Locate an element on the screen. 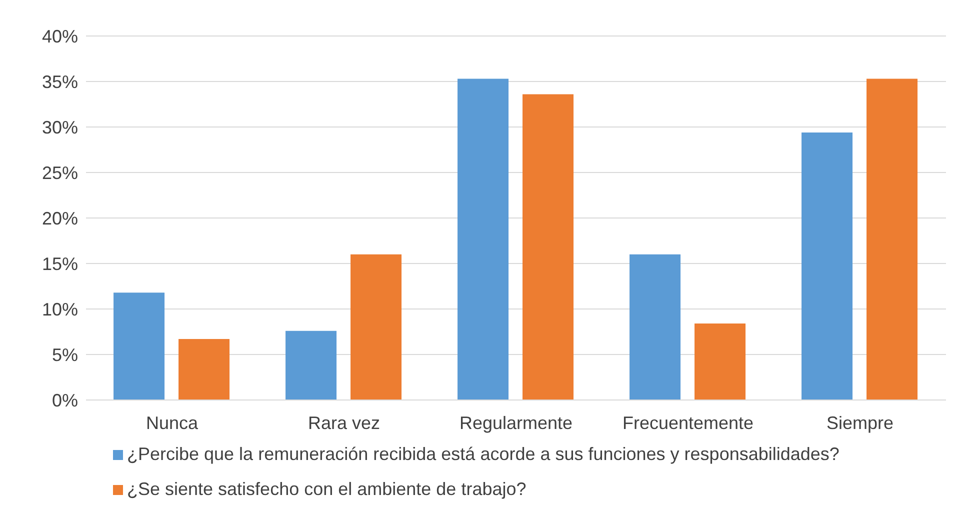 The image size is (962, 518). x-tick-label: Siempre is located at coordinates (860, 422).